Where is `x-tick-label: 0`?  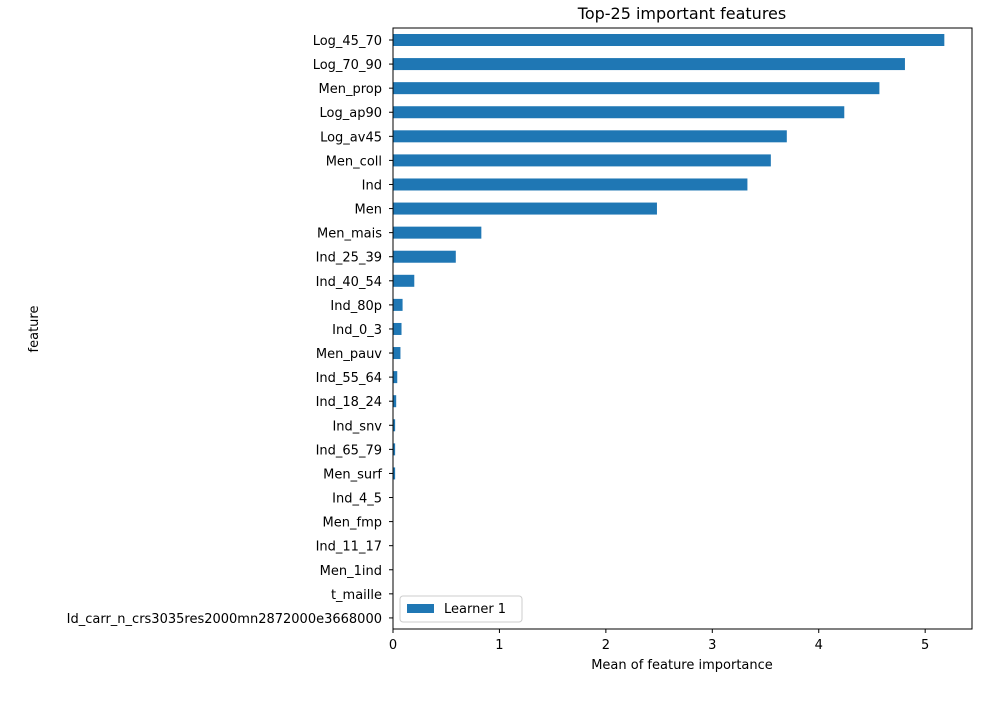 x-tick-label: 0 is located at coordinates (393, 645).